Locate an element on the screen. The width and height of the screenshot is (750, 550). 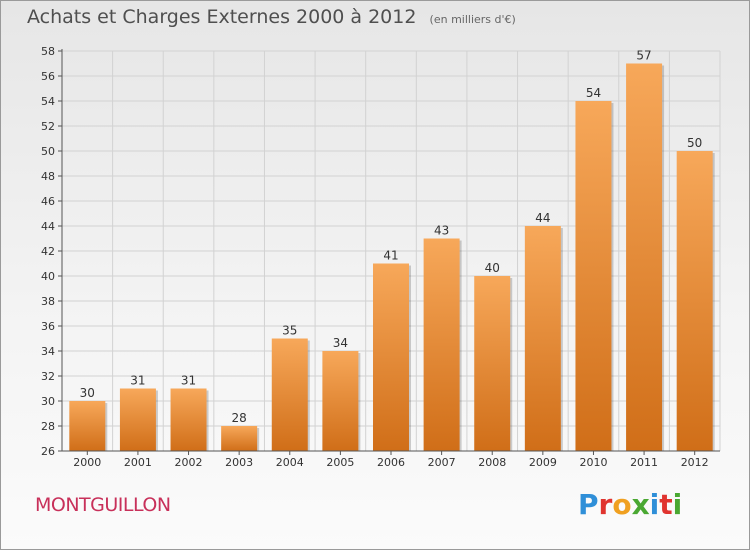
y-tick-label: 48 is located at coordinates (48, 176).